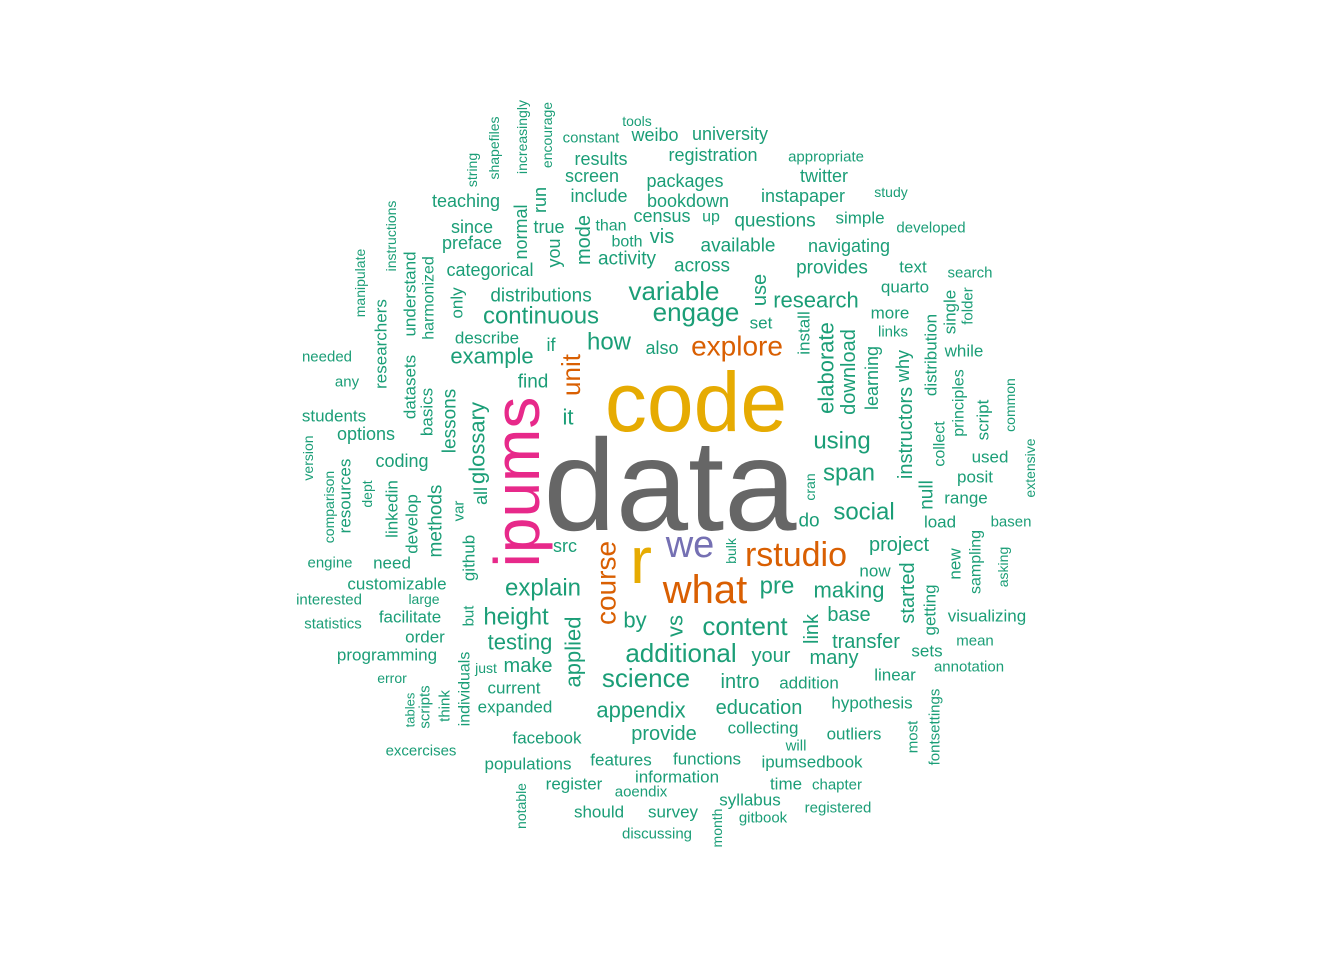  I want to click on word-manipulate: manipulate, so click(360, 283).